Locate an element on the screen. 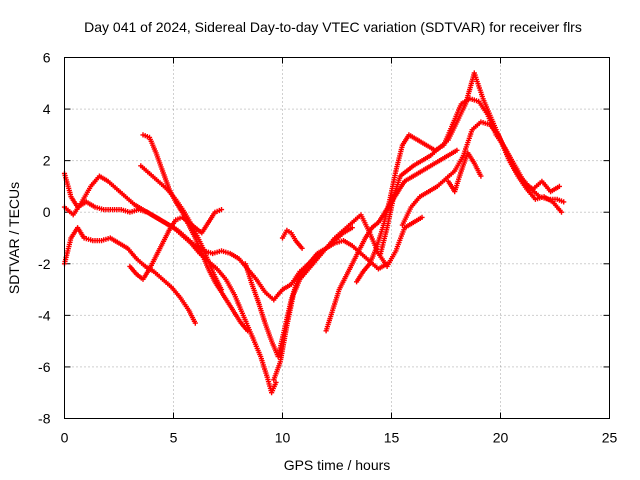 This screenshot has height=480, width=640. series-sat-i is located at coordinates (292, 239).